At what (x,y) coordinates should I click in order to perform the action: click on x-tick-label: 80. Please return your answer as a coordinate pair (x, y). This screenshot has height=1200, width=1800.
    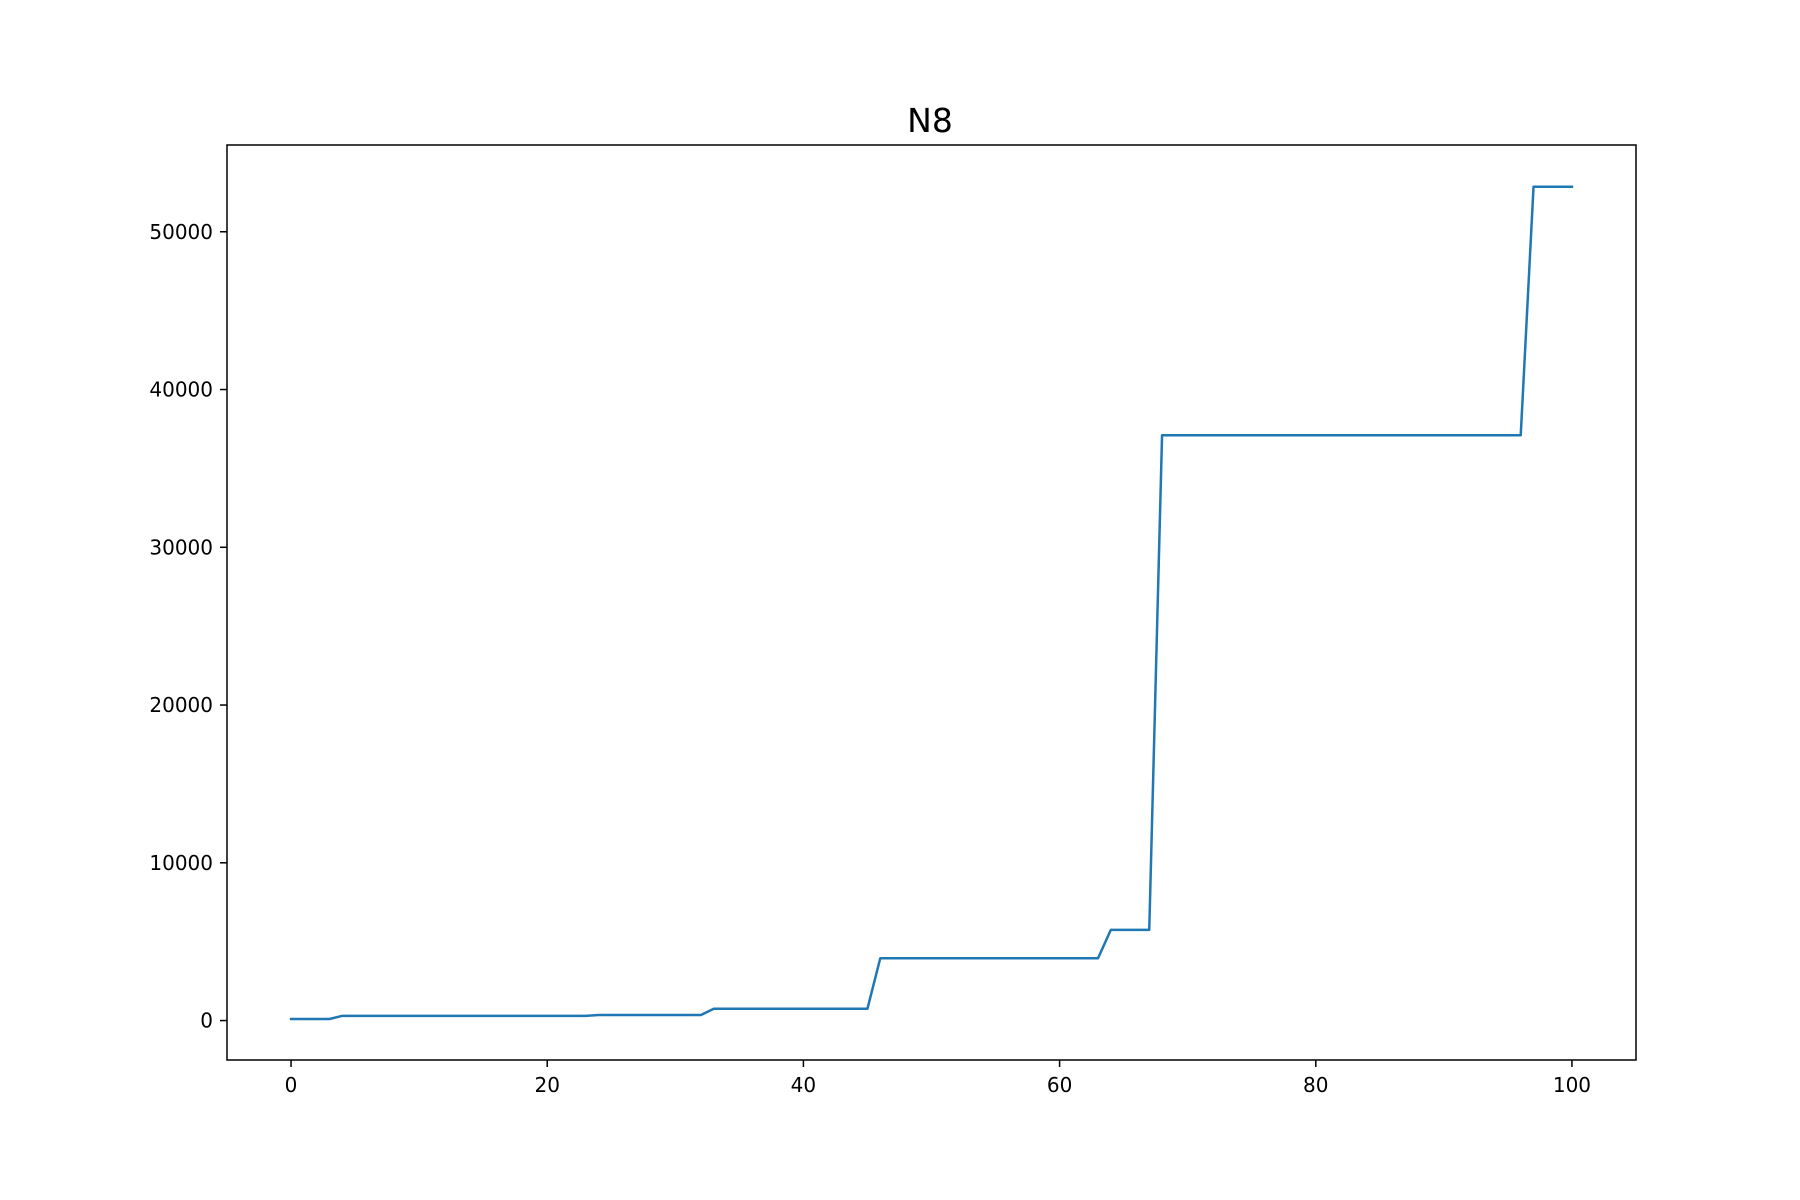
    Looking at the image, I should click on (1315, 1085).